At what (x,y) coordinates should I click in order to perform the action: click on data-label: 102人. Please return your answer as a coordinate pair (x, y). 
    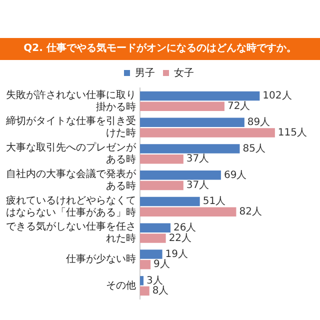
    Looking at the image, I should click on (277, 96).